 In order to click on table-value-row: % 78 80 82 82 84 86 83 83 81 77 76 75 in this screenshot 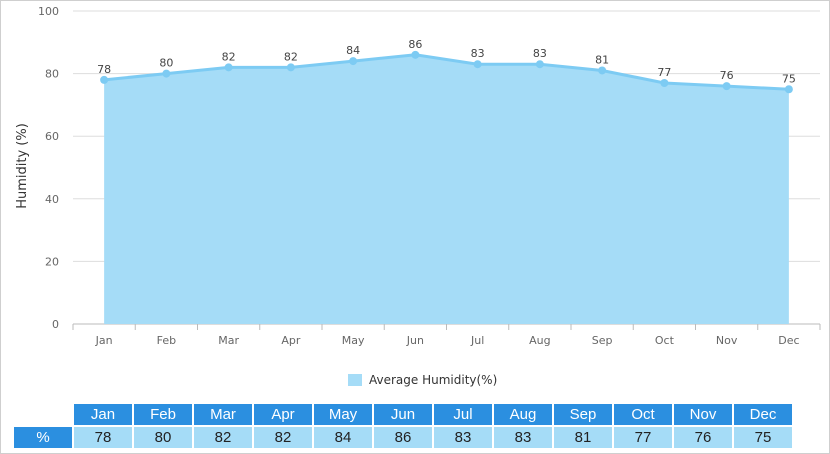, I will do `click(403, 437)`.